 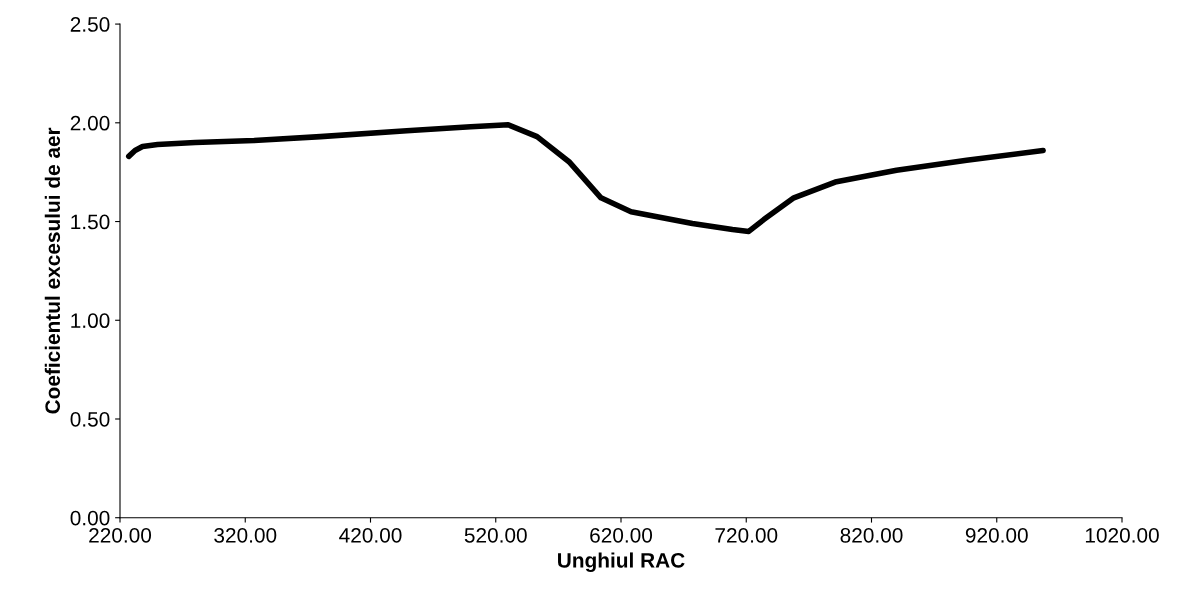 What do you see at coordinates (90, 24) in the screenshot?
I see `y-tick-label: 2.50` at bounding box center [90, 24].